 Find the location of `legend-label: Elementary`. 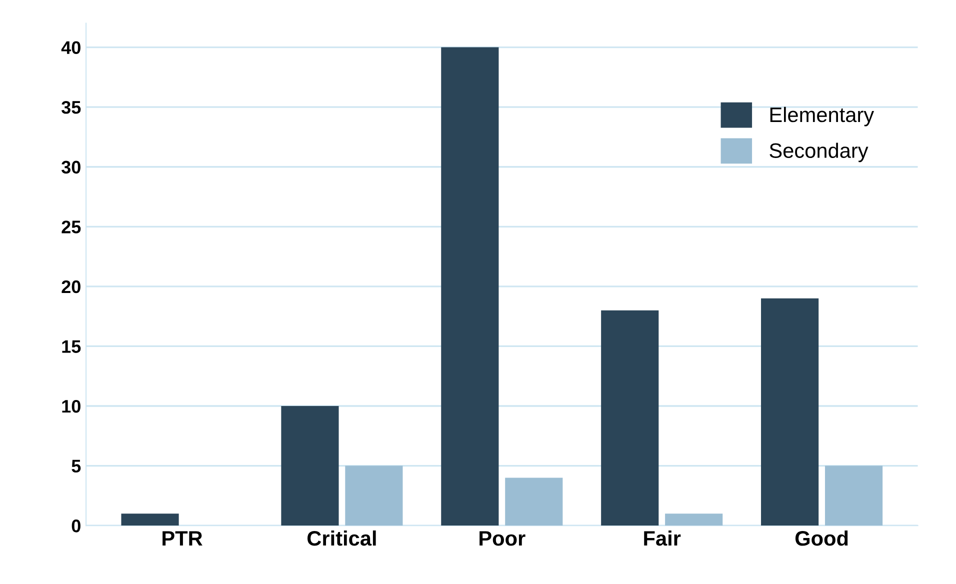

legend-label: Elementary is located at coordinates (822, 116).